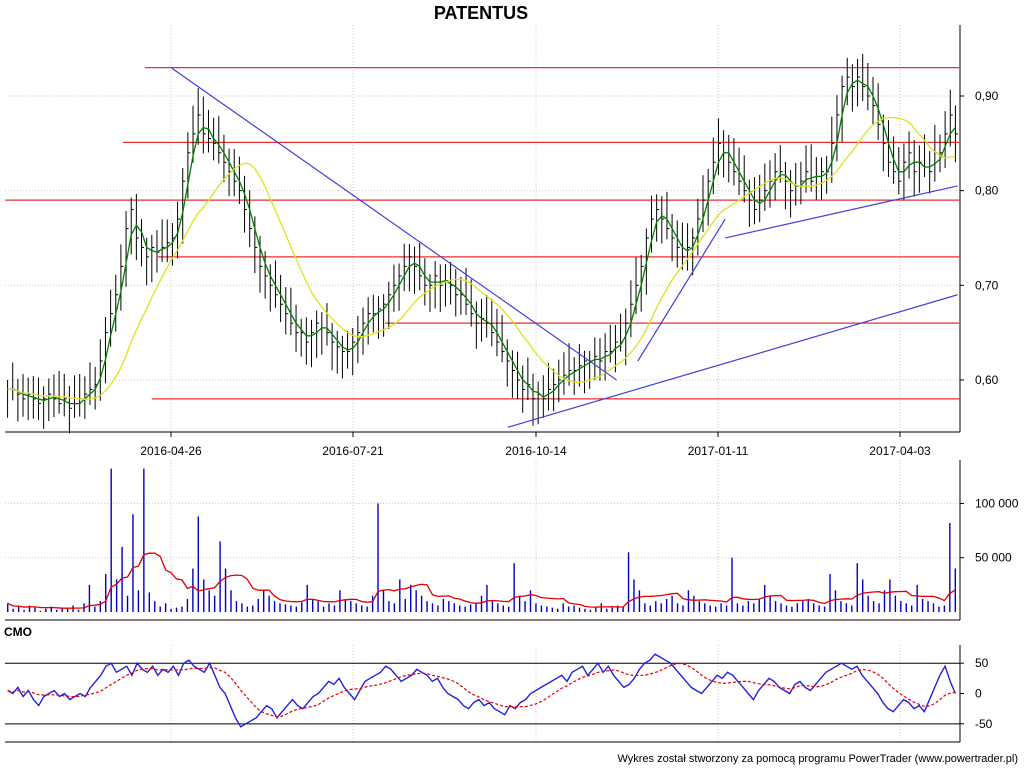 The image size is (1024, 768). I want to click on price-x-tick-label: 2016-07-21, so click(353, 451).